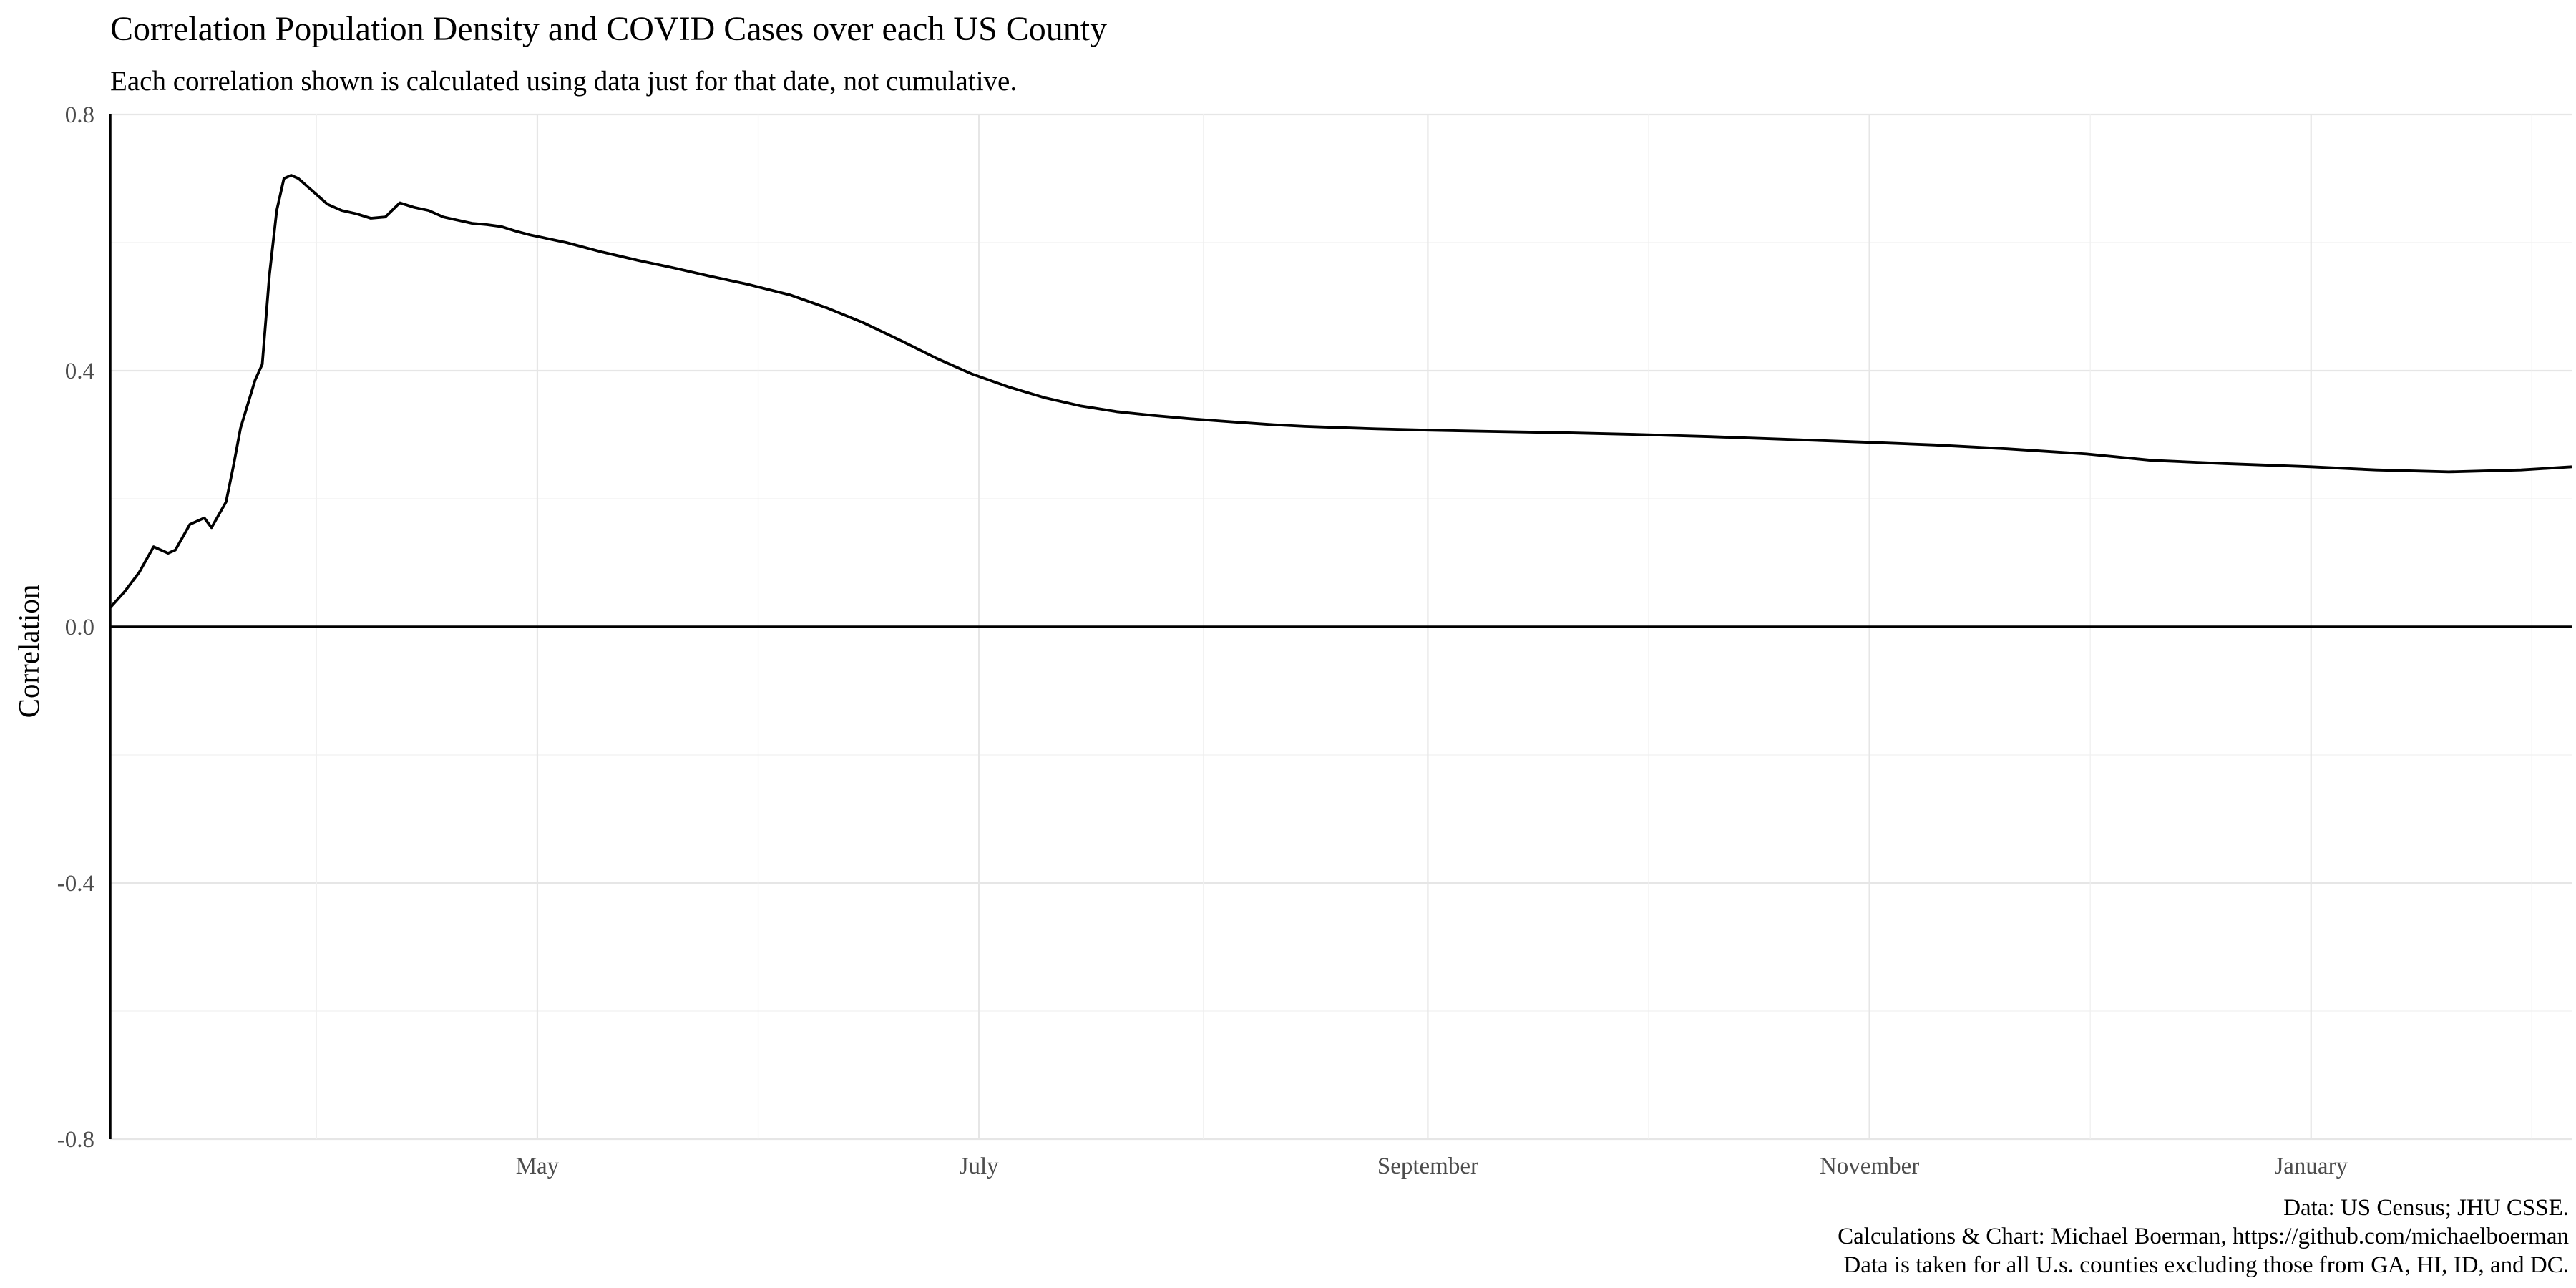 The width and height of the screenshot is (2576, 1288). I want to click on y-tick-label: 0.4, so click(79, 371).